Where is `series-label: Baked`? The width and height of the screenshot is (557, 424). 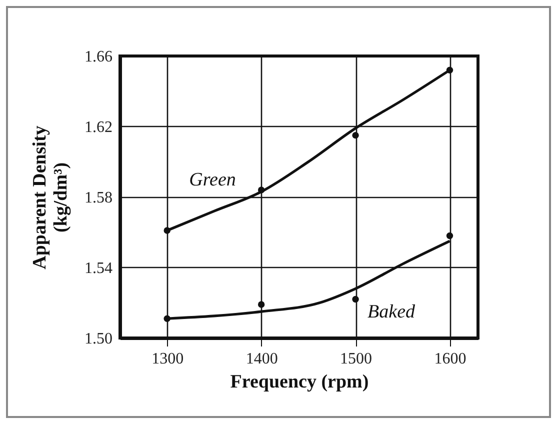
series-label: Baked is located at coordinates (392, 312).